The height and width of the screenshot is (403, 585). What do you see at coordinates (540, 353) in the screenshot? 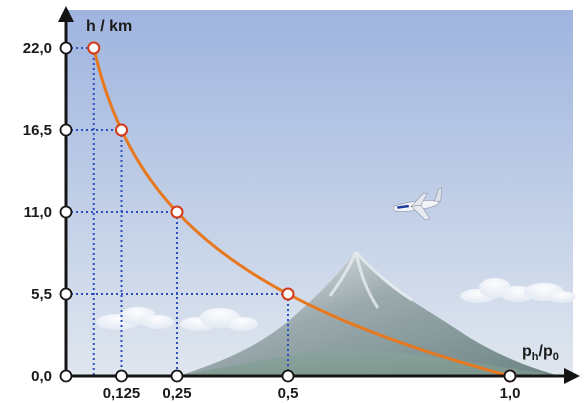
I see `x-axis-title: ph/p0` at bounding box center [540, 353].